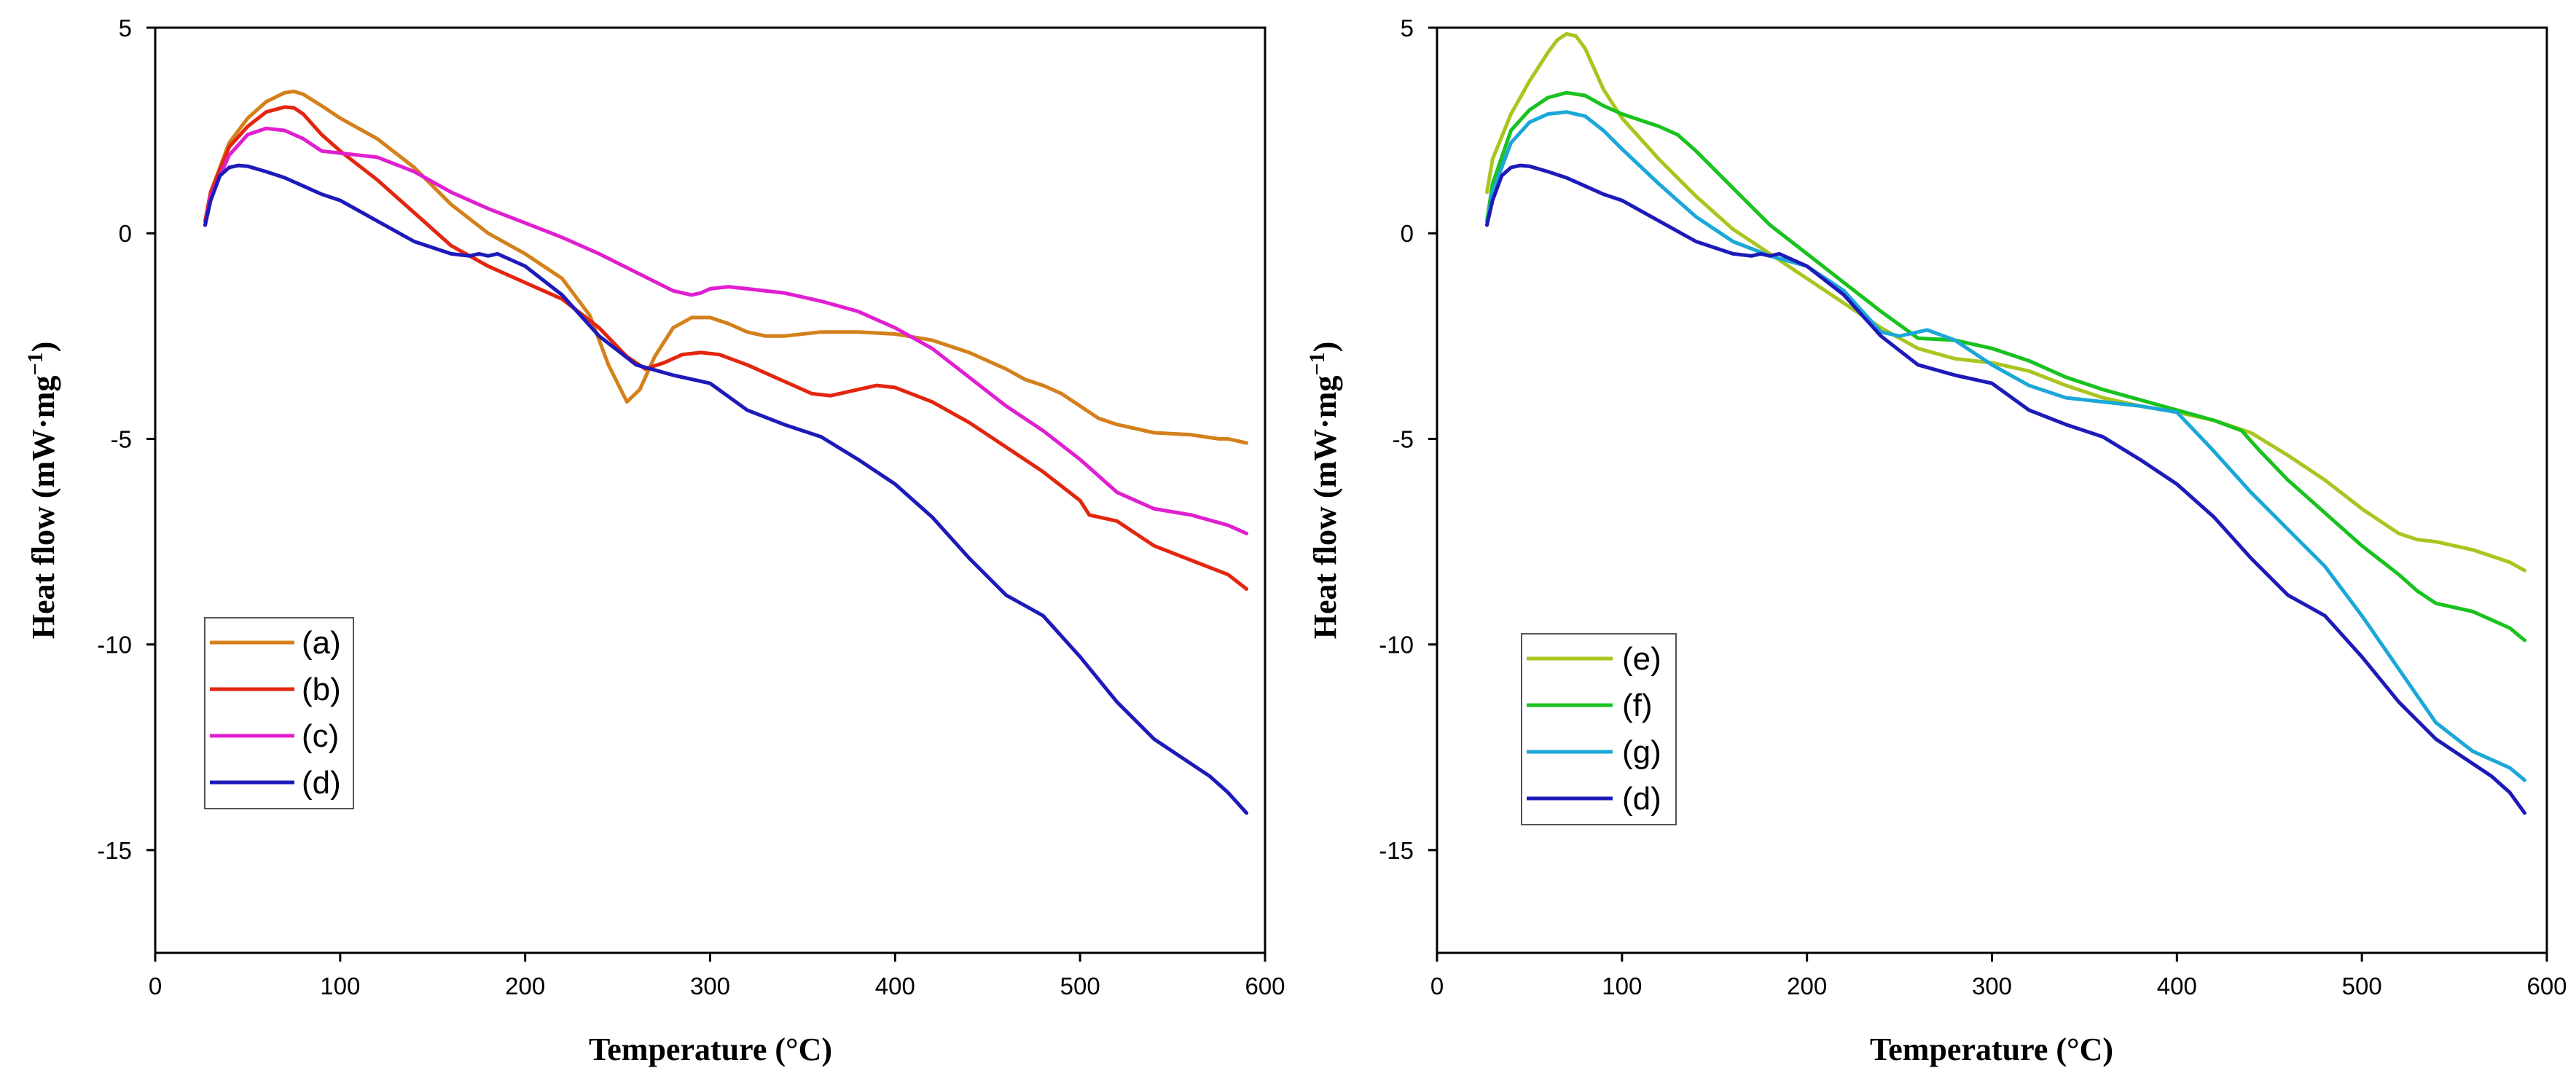 This screenshot has width=2576, height=1084. I want to click on legend-label: (g), so click(1641, 752).